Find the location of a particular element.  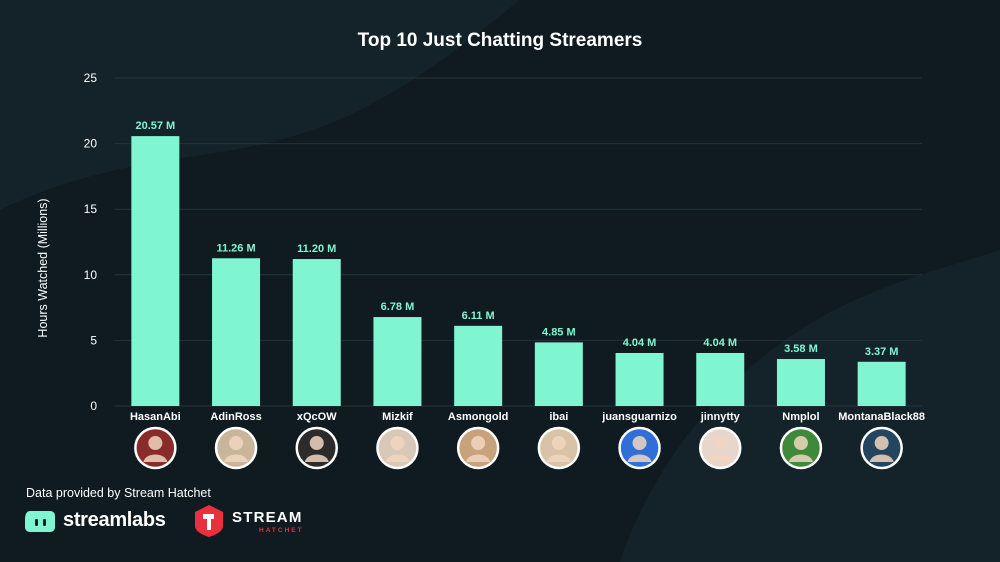

avatar-juansguarnizo-icon is located at coordinates (639, 448).